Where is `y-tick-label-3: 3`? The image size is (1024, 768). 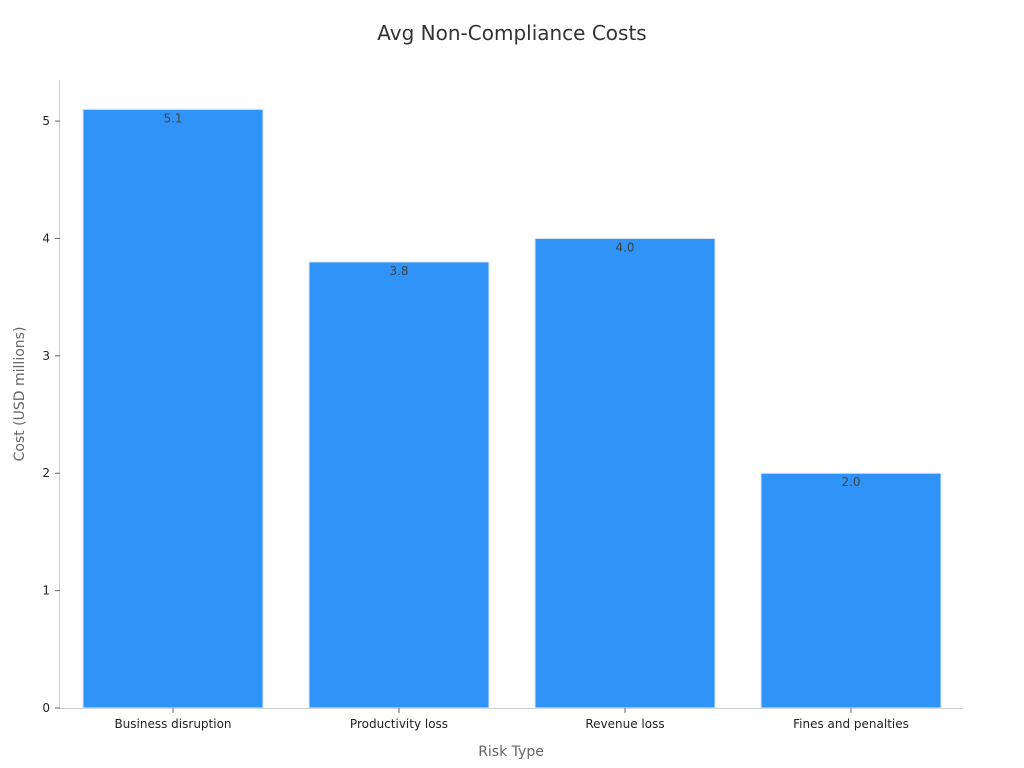
y-tick-label-3: 3 is located at coordinates (46, 356).